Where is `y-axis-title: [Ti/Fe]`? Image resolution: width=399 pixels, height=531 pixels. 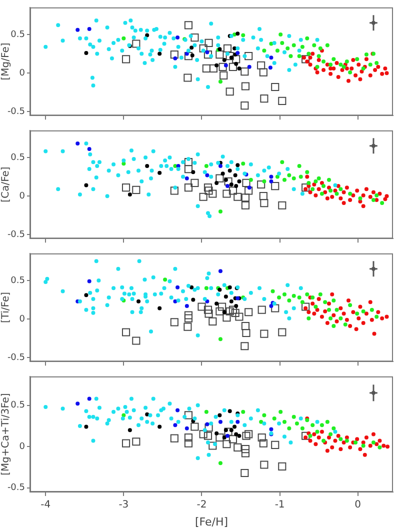
y-axis-title: [Ti/Fe] is located at coordinates (6, 308).